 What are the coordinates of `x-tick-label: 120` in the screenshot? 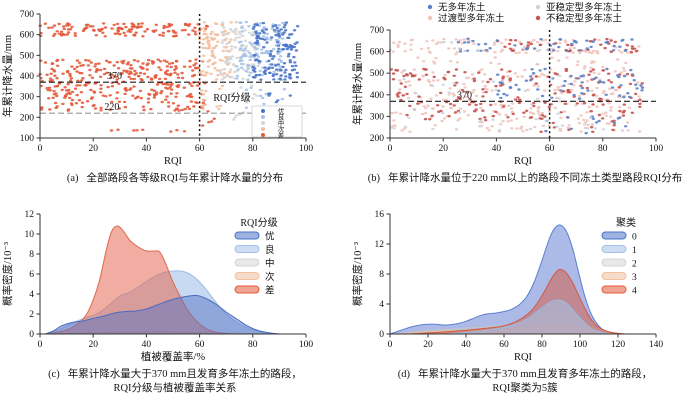 It's located at (618, 345).